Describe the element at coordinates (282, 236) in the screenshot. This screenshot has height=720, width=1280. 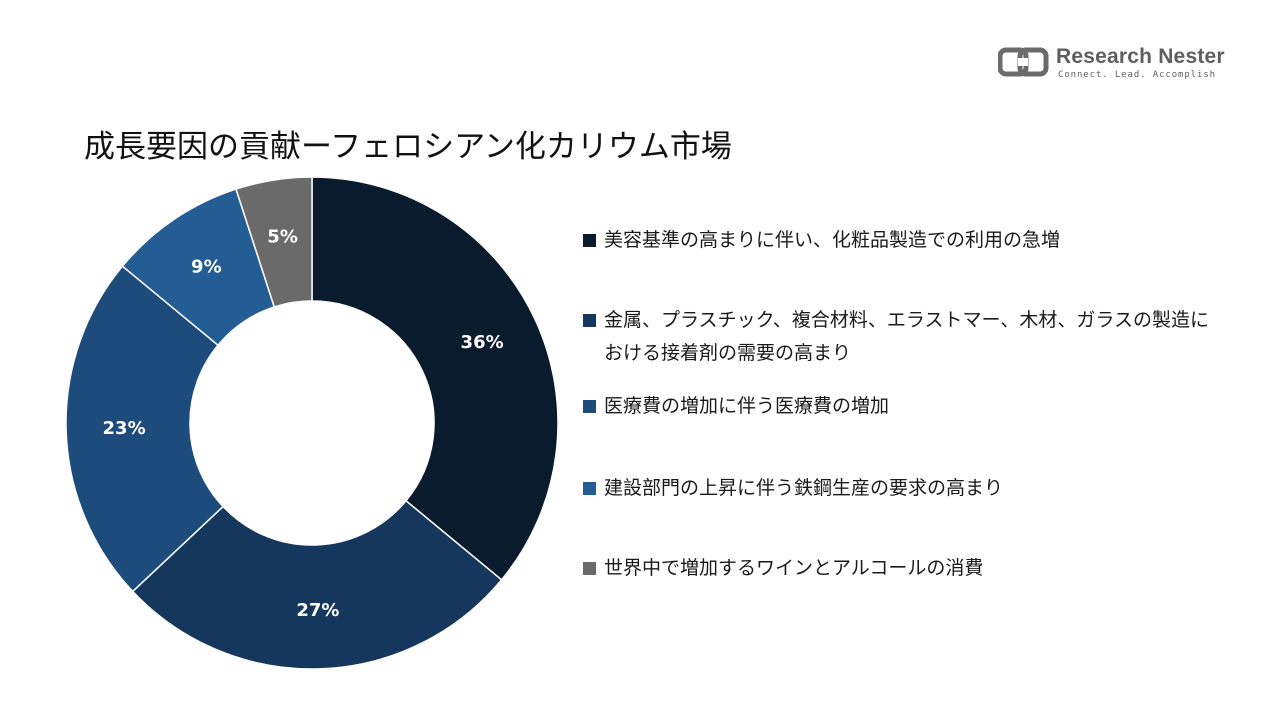
I see `slice-label-5: 5%` at that location.